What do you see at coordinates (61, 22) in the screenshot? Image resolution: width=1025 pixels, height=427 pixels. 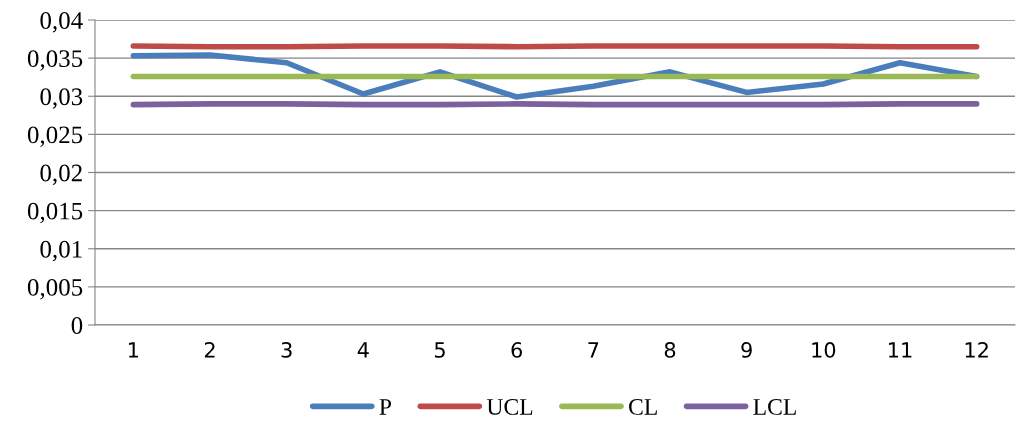 I see `y-tick-label: 0,04` at bounding box center [61, 22].